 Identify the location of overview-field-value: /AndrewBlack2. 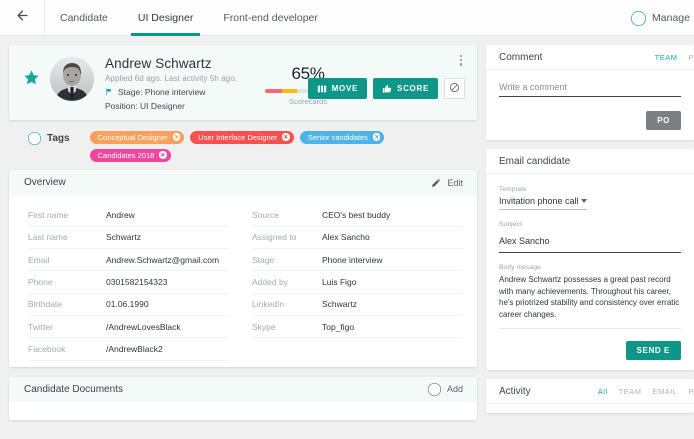
(134, 348).